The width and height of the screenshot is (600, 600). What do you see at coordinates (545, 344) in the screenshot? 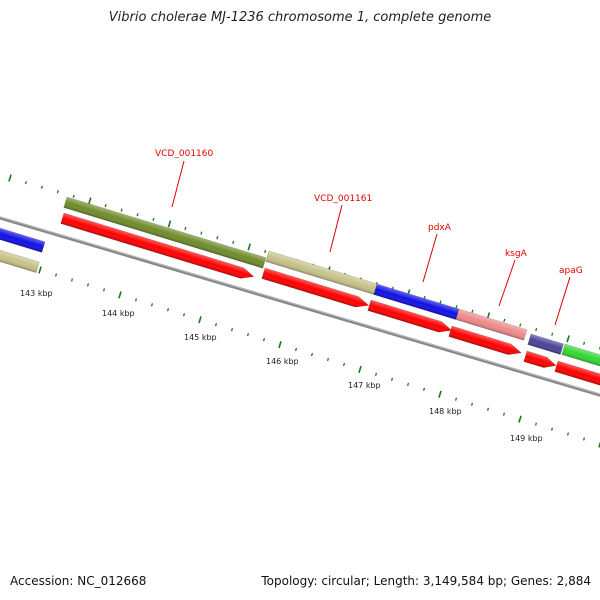
I see `gene-bar-slate` at bounding box center [545, 344].